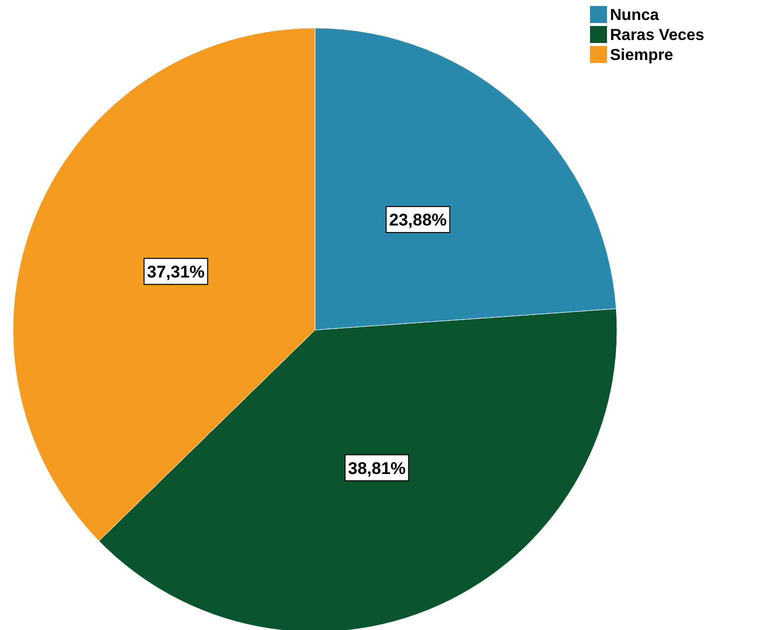 This screenshot has width=767, height=630. What do you see at coordinates (176, 272) in the screenshot?
I see `data-label: 37,31%` at bounding box center [176, 272].